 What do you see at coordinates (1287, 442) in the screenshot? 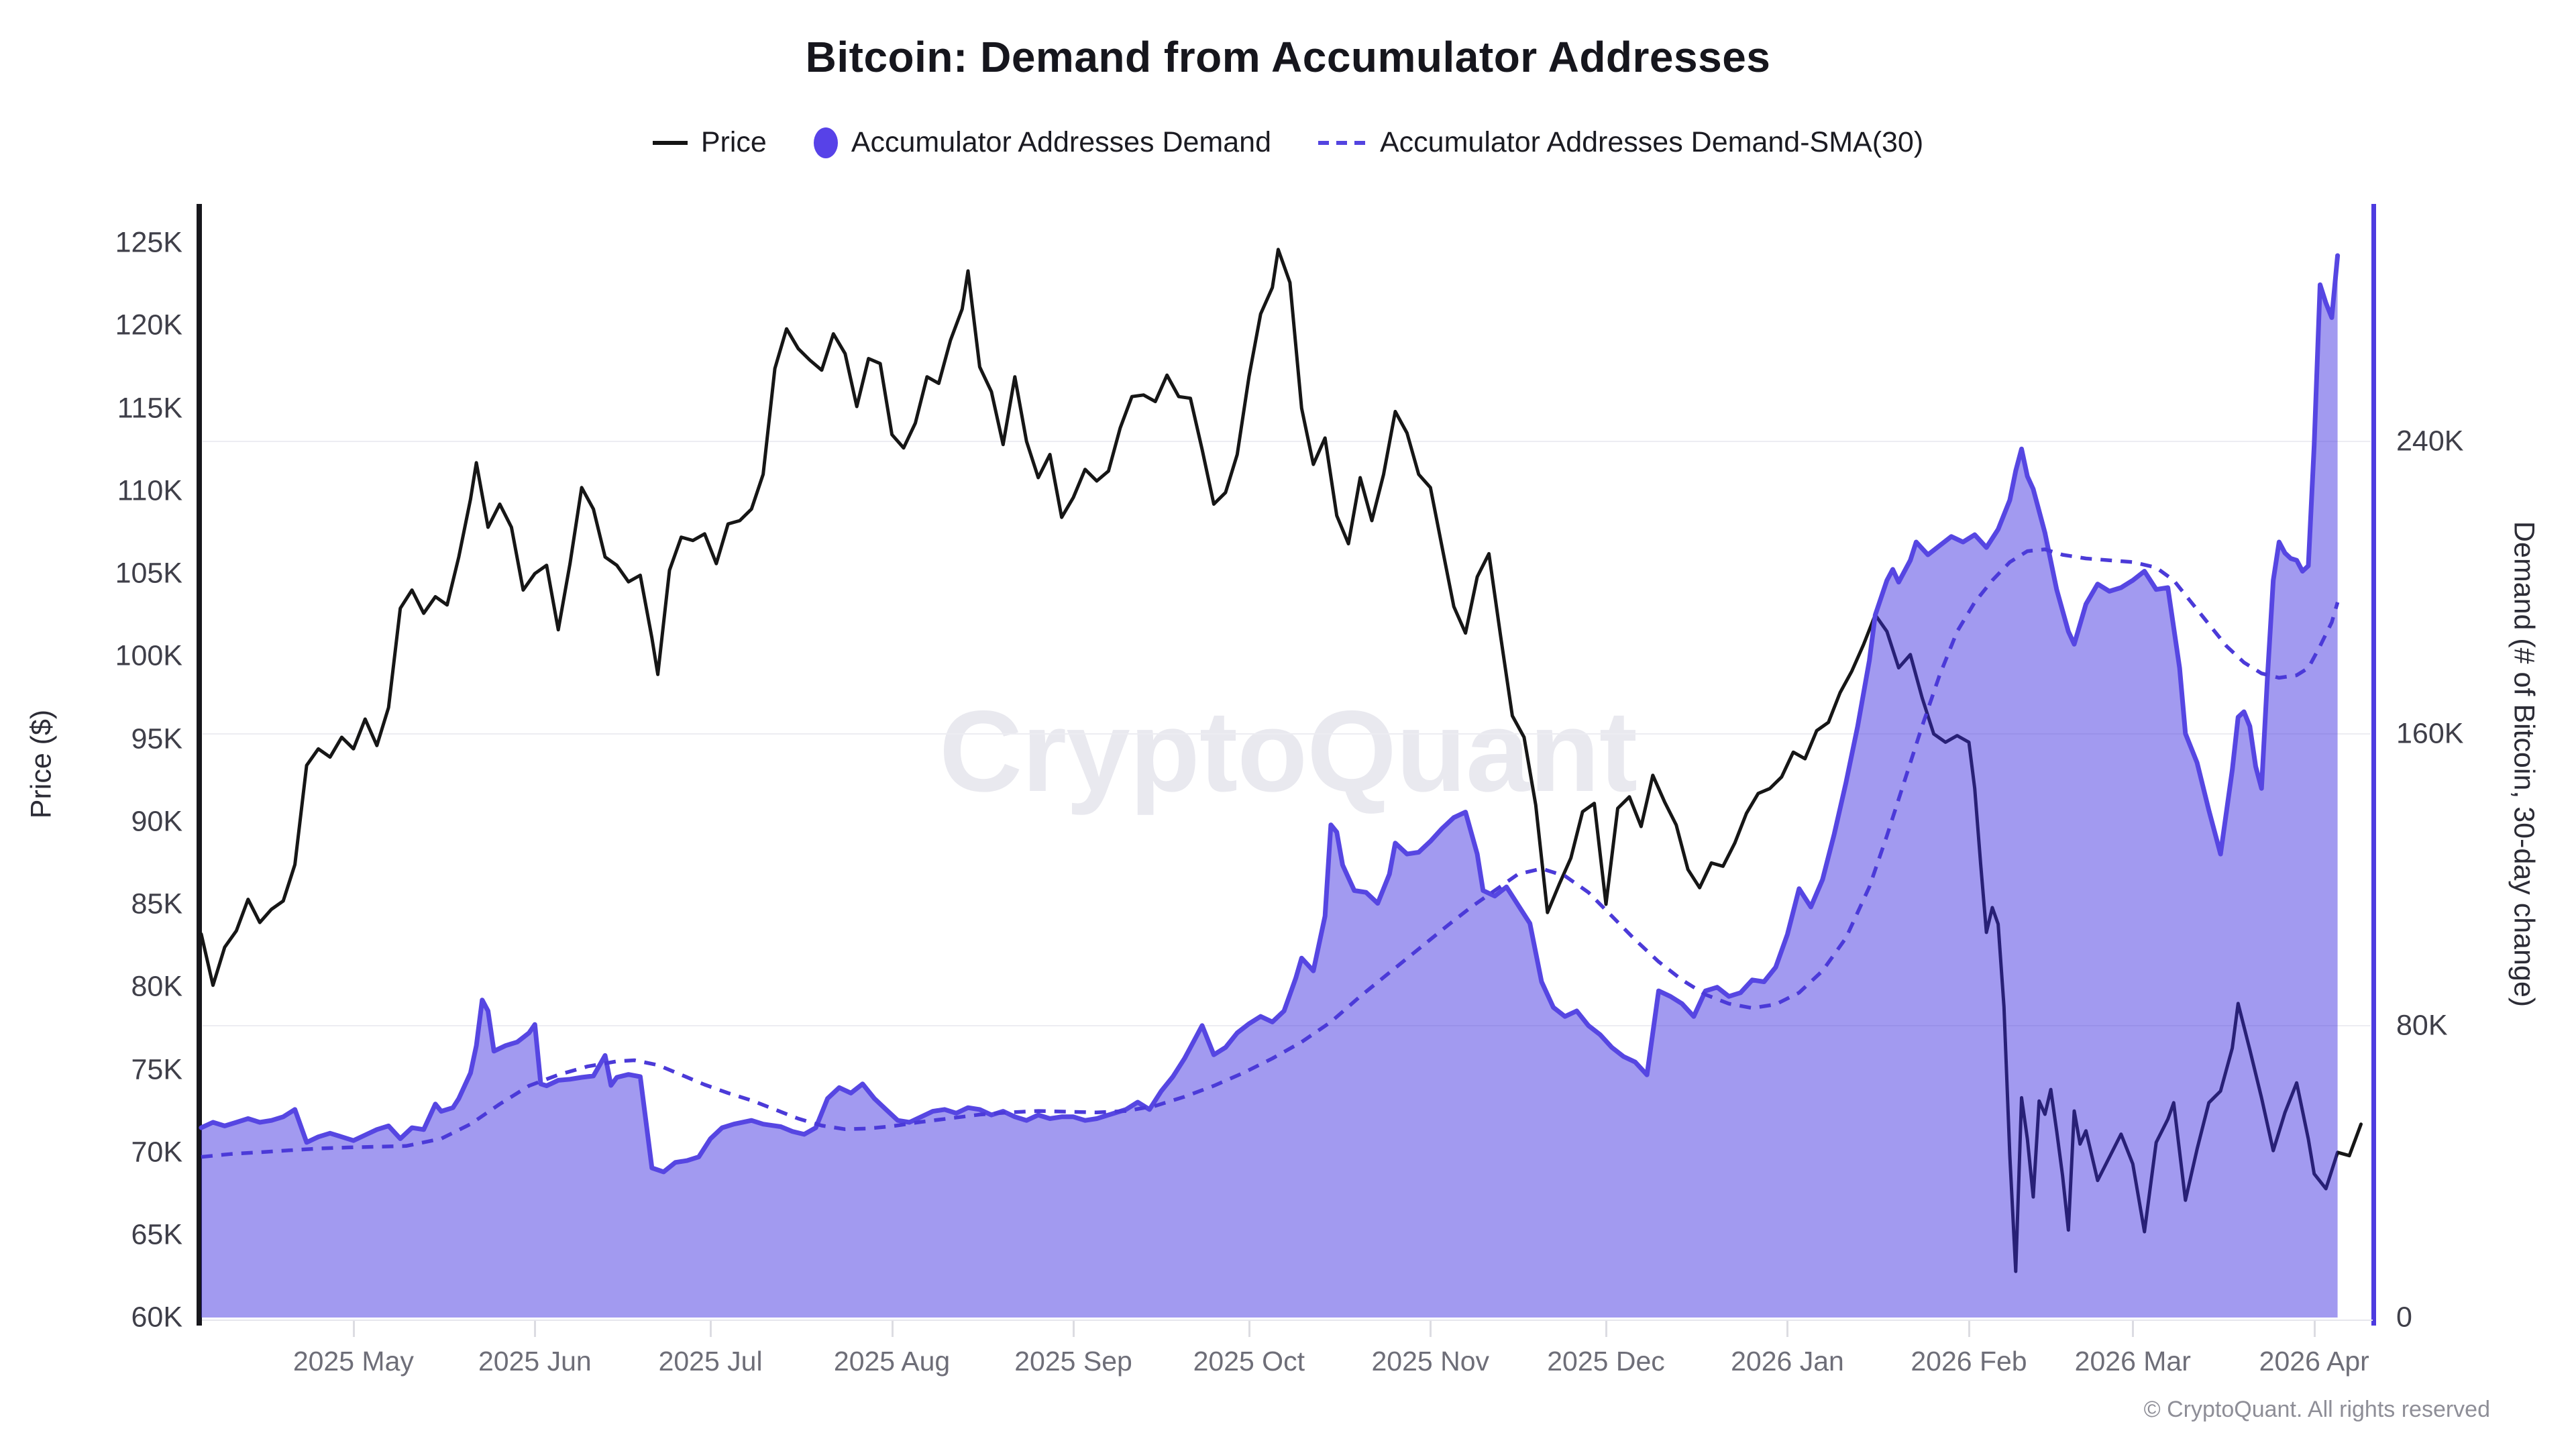
I see `gridline-240k` at bounding box center [1287, 442].